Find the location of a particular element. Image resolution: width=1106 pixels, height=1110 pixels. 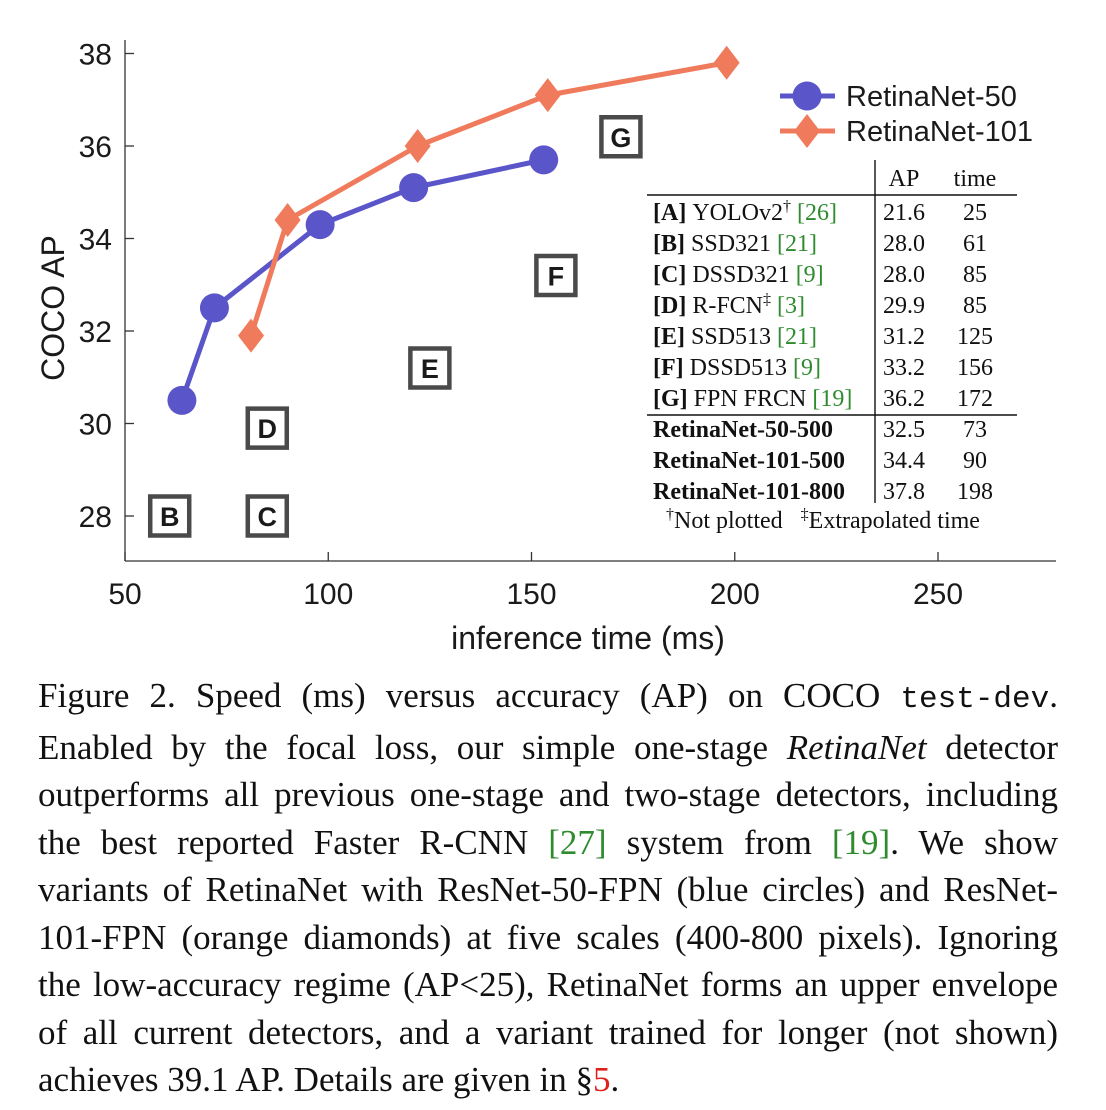

method-tag: [D] is located at coordinates (672, 306).